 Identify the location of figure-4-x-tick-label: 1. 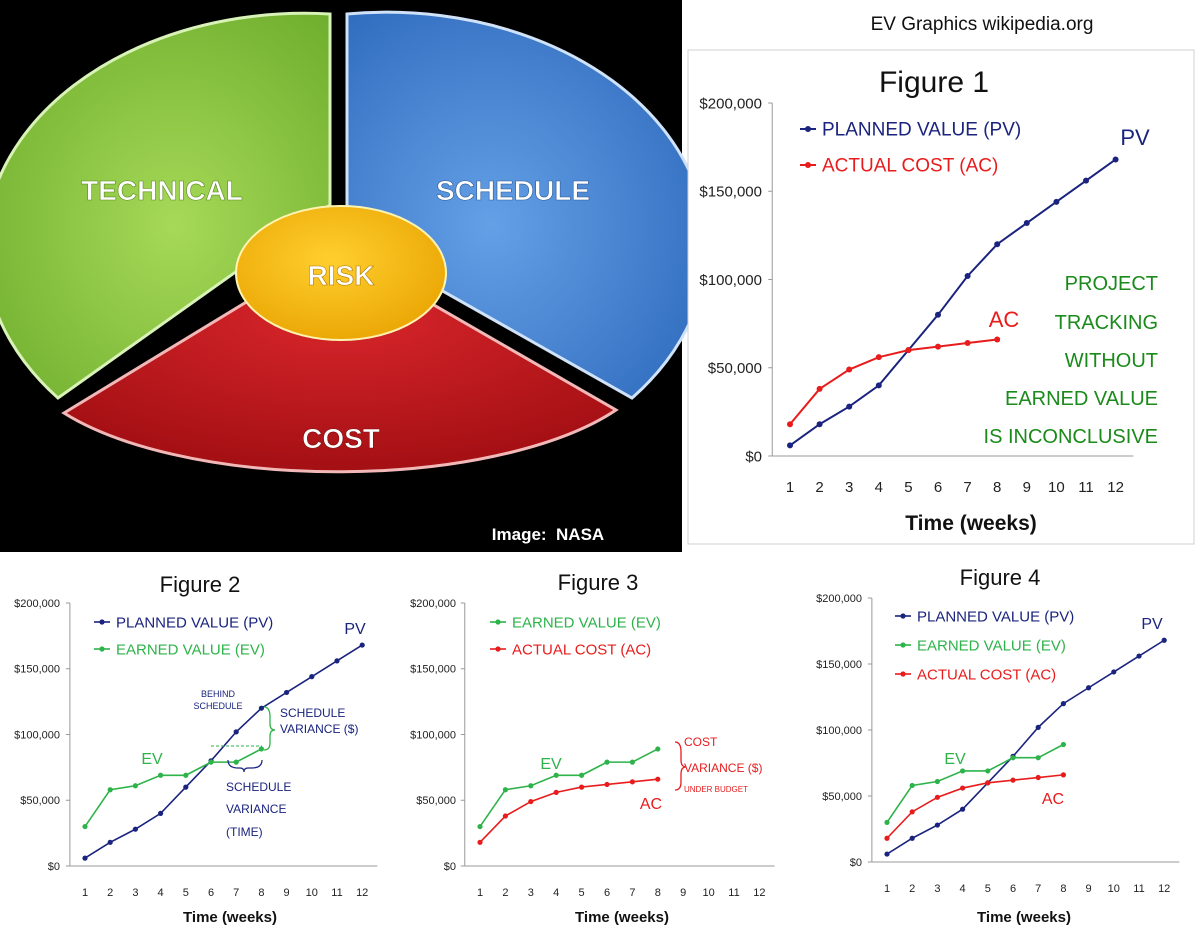
(887, 889).